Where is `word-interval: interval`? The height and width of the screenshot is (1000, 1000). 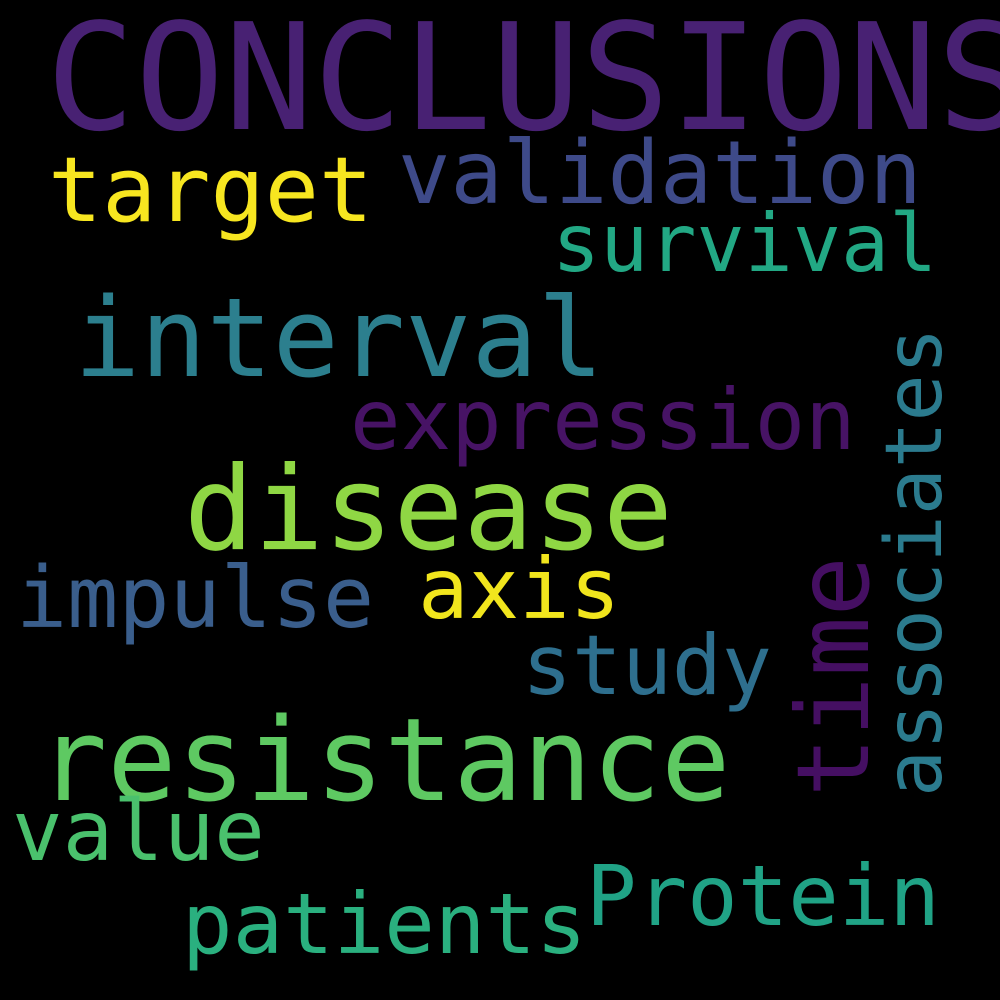
word-interval: interval is located at coordinates (339, 338).